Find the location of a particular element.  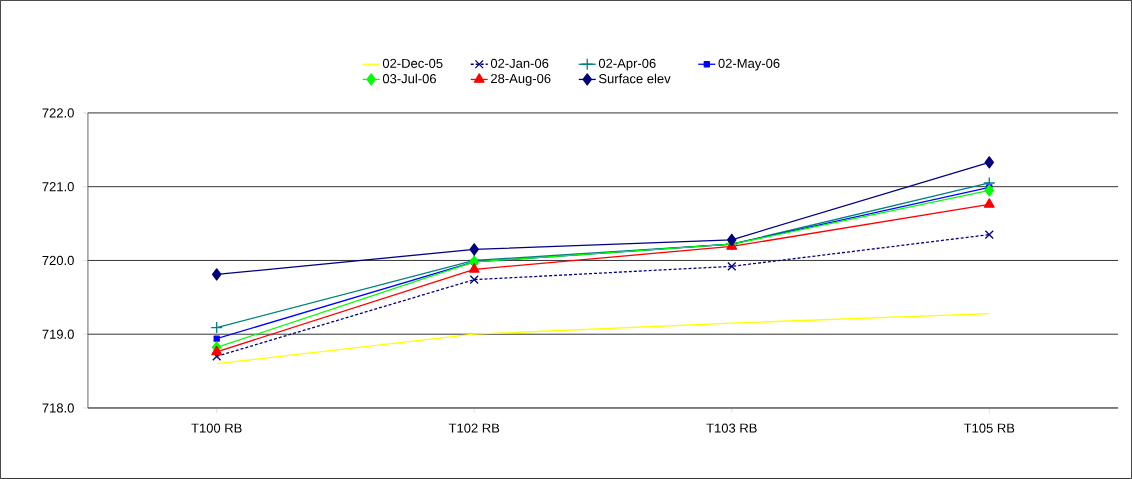

legend-label: 02-May-06 is located at coordinates (749, 64).